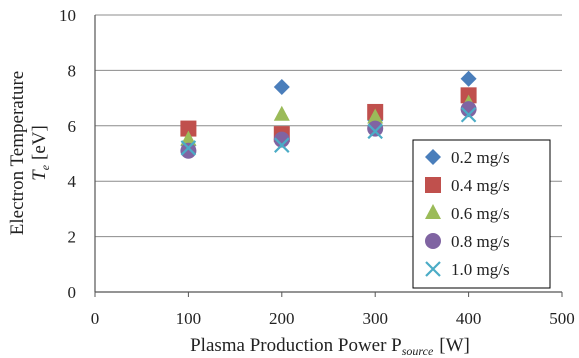 This screenshot has width=579, height=358. I want to click on y-tick-label: 6, so click(72, 126).